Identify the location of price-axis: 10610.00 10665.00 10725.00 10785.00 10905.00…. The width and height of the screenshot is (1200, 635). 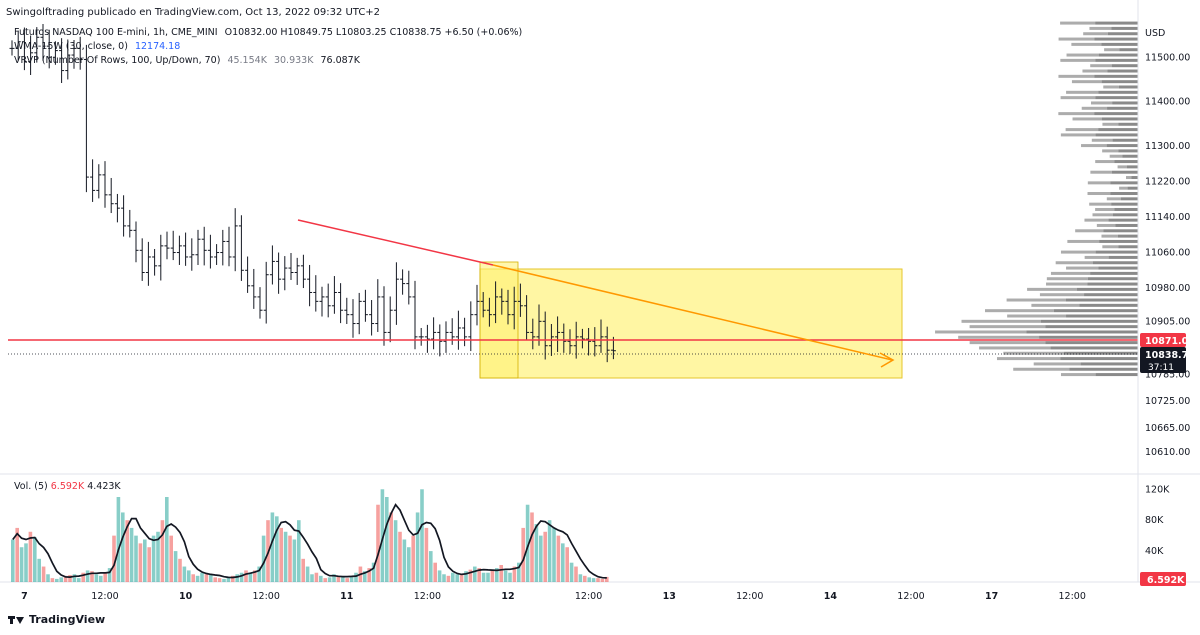
(1167, 255).